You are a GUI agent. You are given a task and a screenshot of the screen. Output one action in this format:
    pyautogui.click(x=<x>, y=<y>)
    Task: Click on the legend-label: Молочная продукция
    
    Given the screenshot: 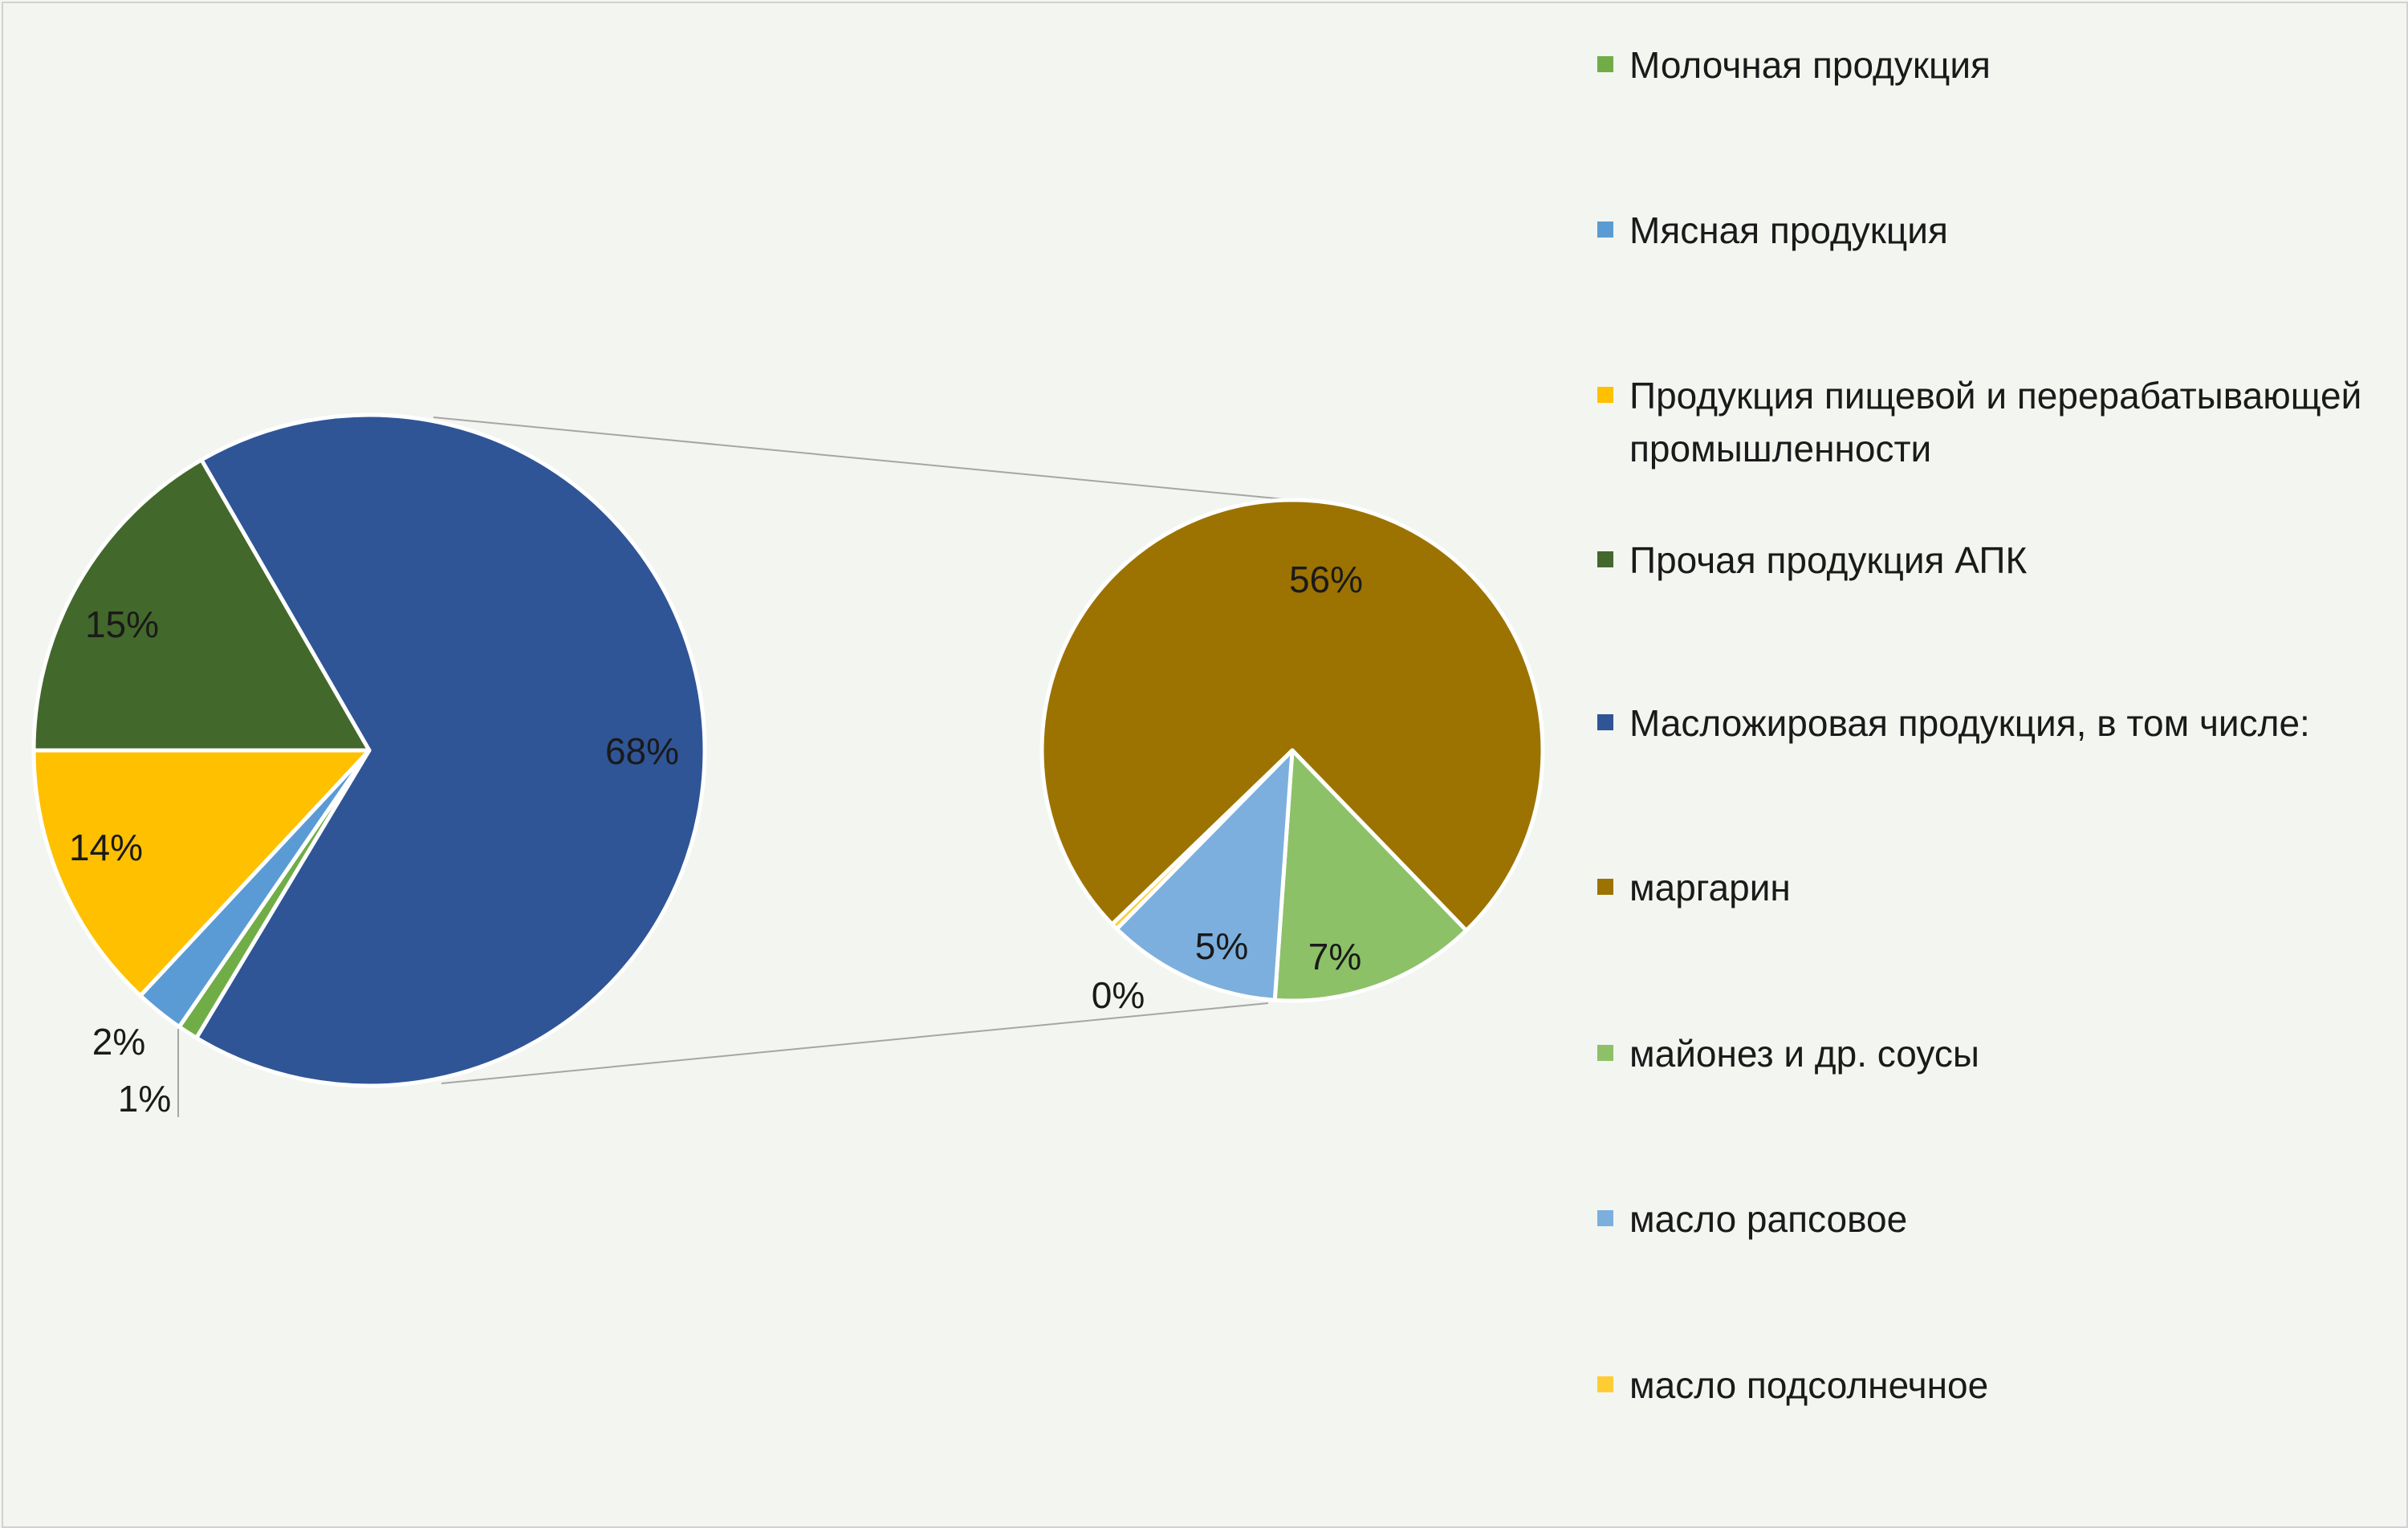 What is the action you would take?
    pyautogui.click(x=1810, y=65)
    